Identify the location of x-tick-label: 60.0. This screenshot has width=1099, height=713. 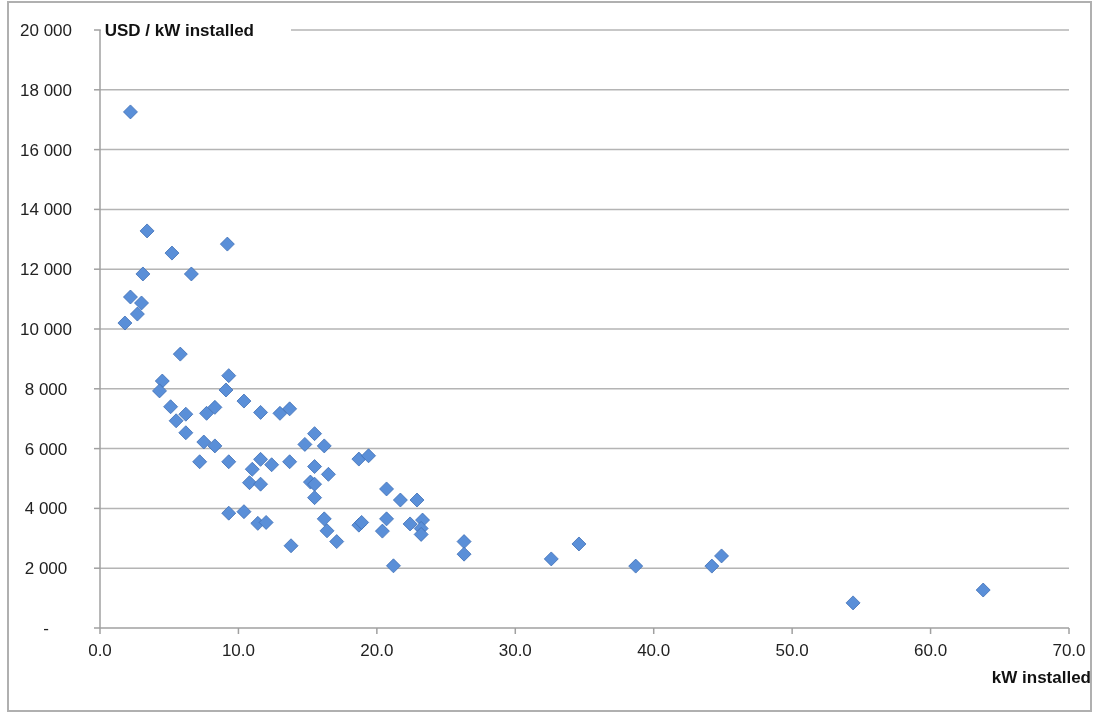
(931, 650).